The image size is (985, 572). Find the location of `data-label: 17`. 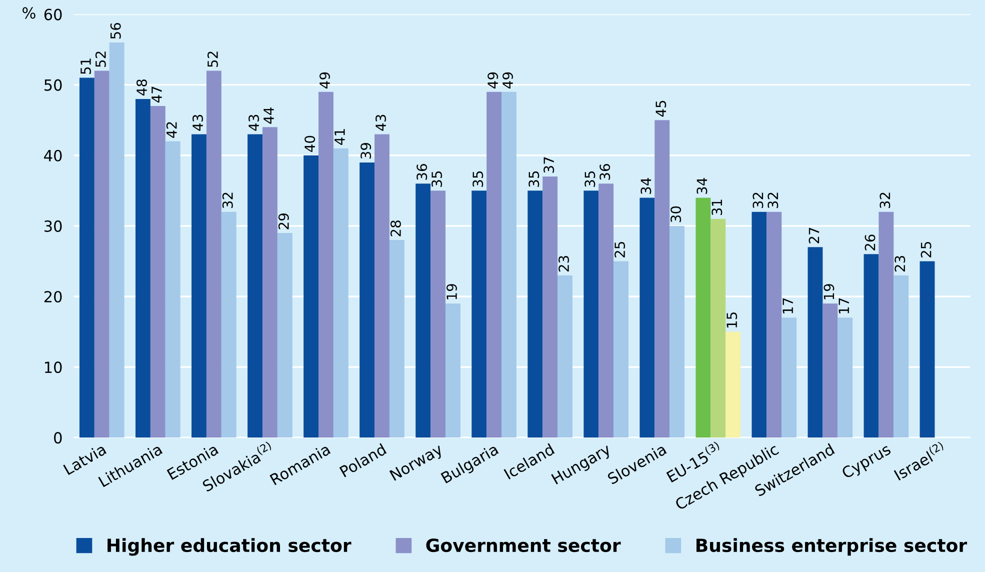

data-label: 17 is located at coordinates (843, 306).